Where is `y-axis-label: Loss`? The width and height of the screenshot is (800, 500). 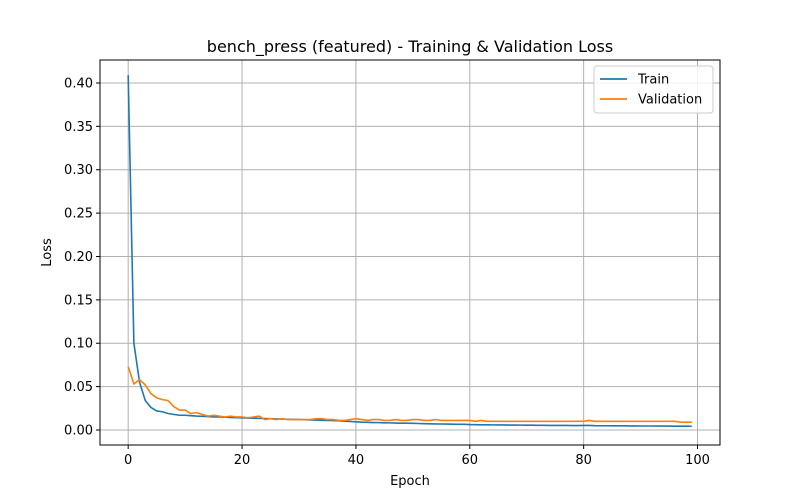
y-axis-label: Loss is located at coordinates (47, 252).